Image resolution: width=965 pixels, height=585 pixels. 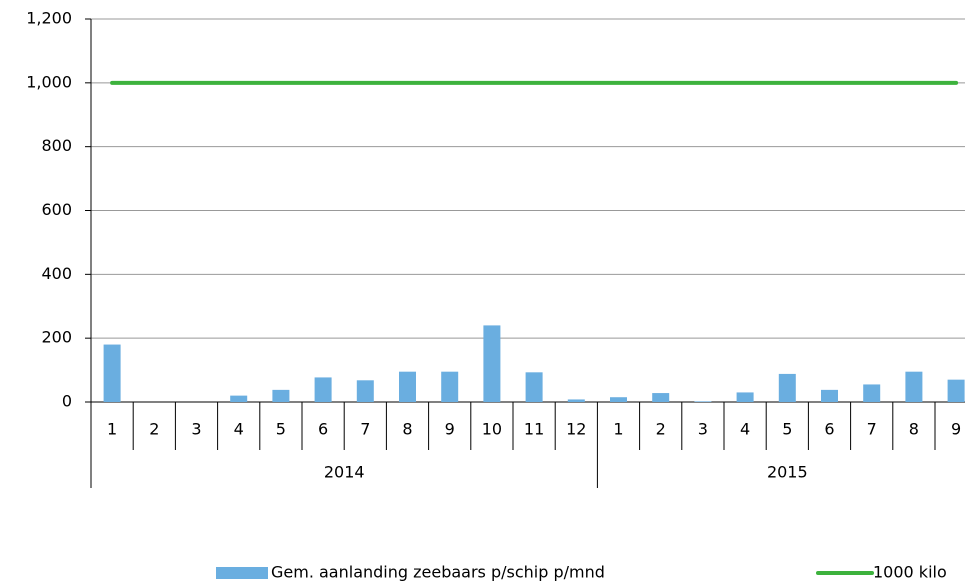 What do you see at coordinates (242, 573) in the screenshot?
I see `legend-swatch` at bounding box center [242, 573].